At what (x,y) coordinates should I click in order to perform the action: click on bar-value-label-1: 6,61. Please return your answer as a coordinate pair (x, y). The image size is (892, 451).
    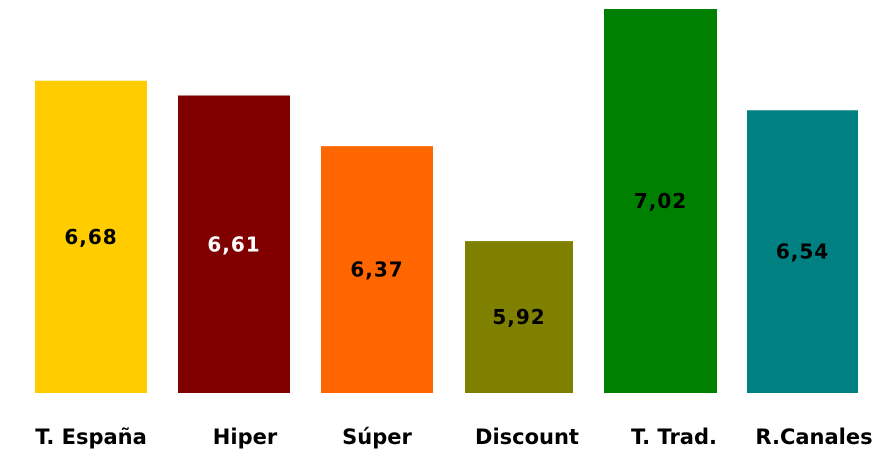
    Looking at the image, I should click on (233, 244).